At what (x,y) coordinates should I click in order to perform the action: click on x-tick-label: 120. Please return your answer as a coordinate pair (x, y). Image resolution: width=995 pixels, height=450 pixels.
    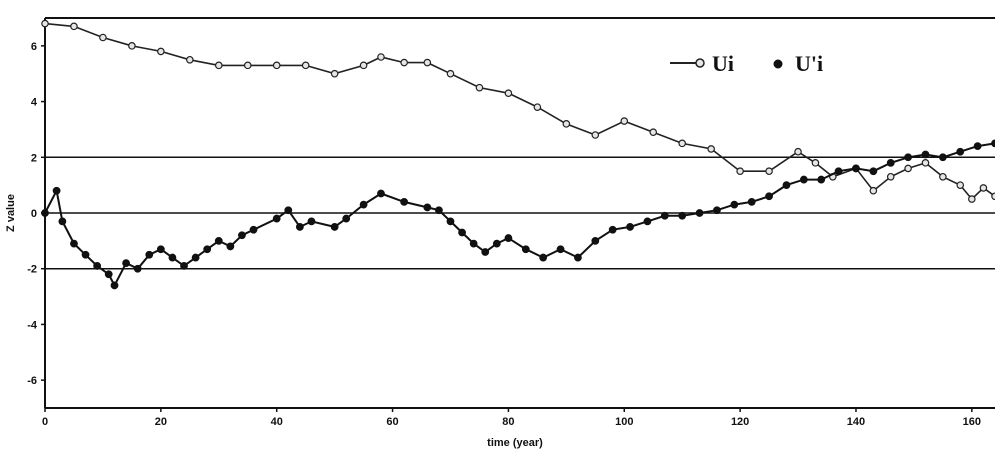
    Looking at the image, I should click on (740, 422).